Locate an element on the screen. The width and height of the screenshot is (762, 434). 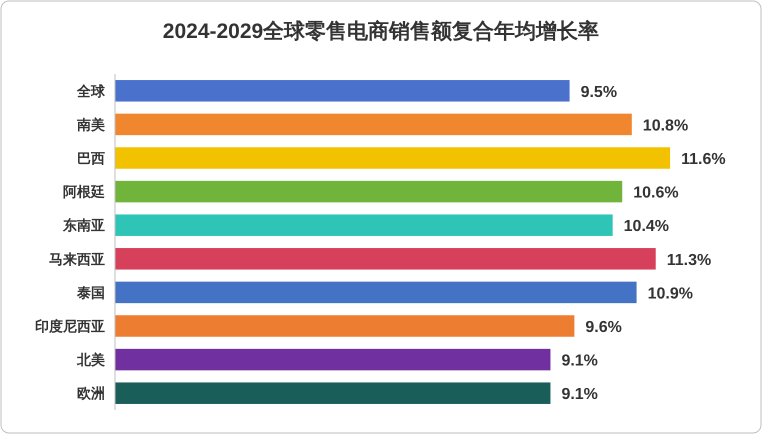
data-label: 10.4% is located at coordinates (647, 227).